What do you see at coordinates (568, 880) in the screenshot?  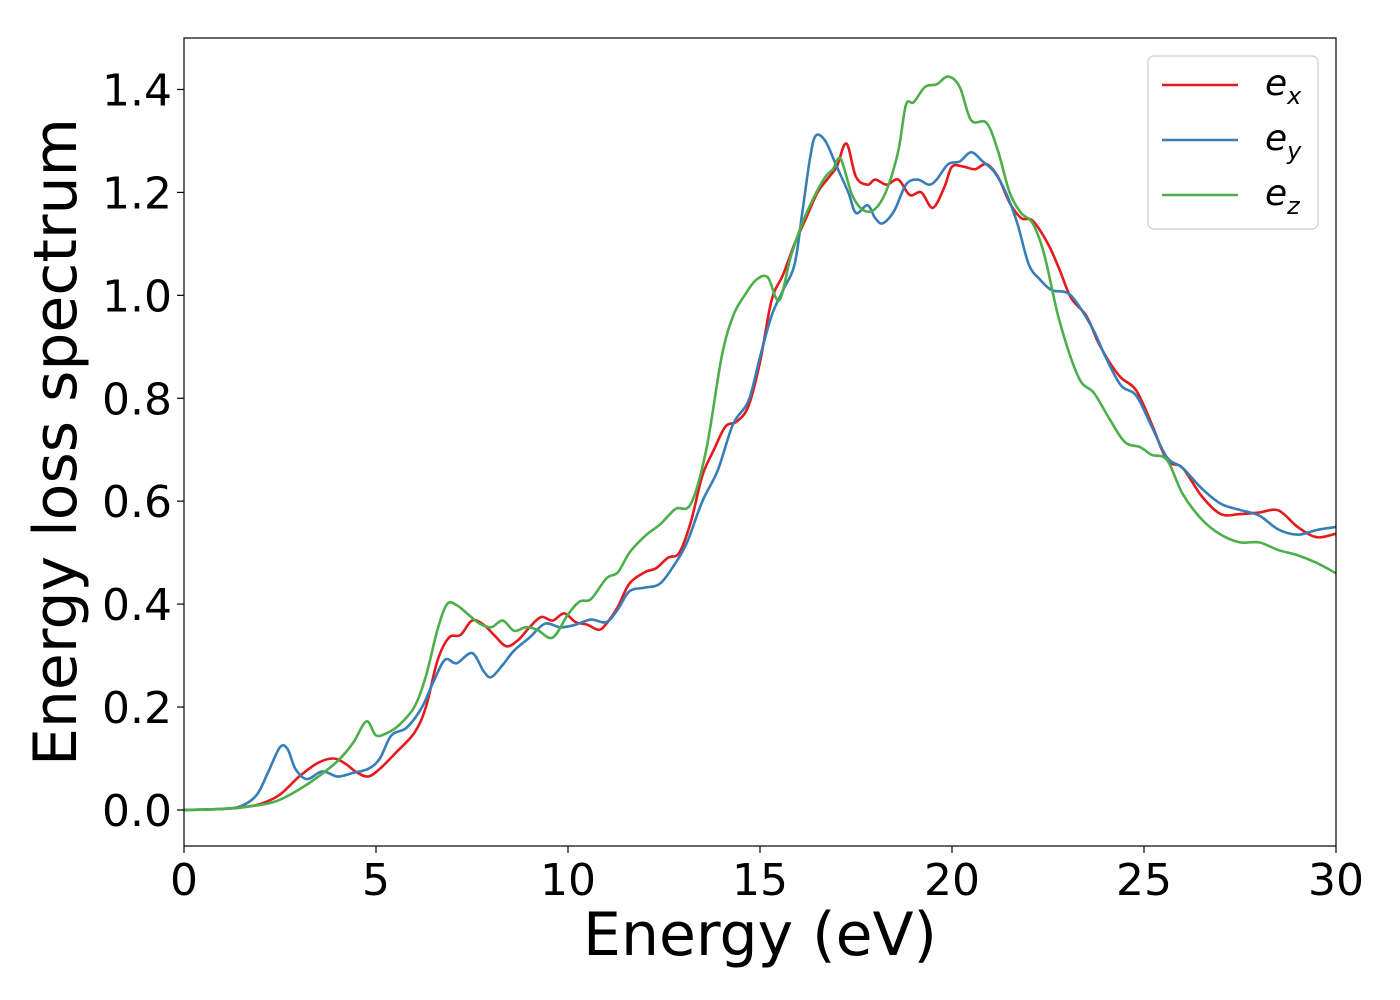 I see `x-tick-label: 10` at bounding box center [568, 880].